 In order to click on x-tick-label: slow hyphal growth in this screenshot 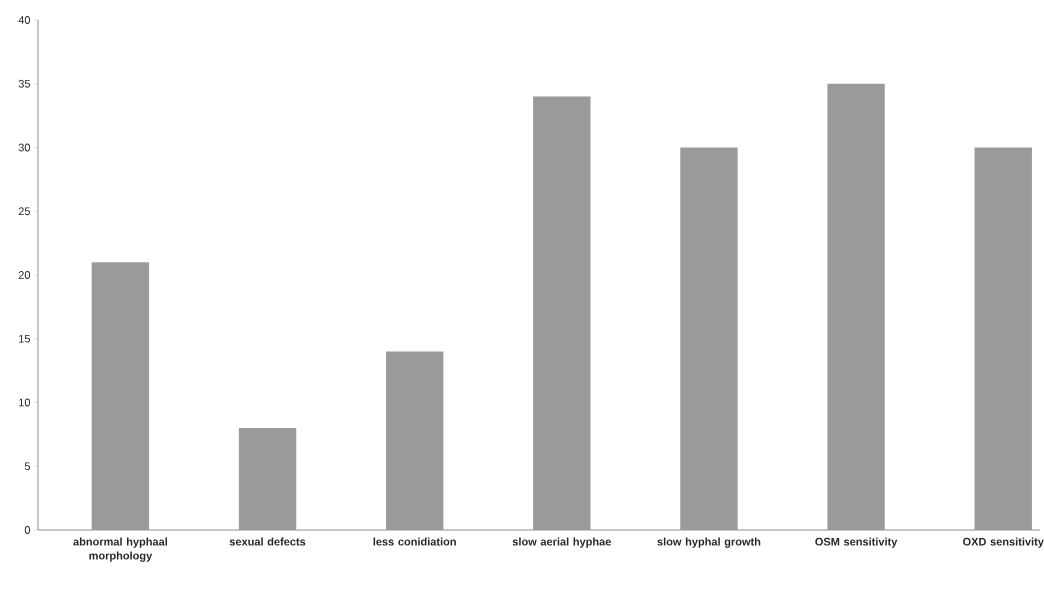, I will do `click(709, 542)`.